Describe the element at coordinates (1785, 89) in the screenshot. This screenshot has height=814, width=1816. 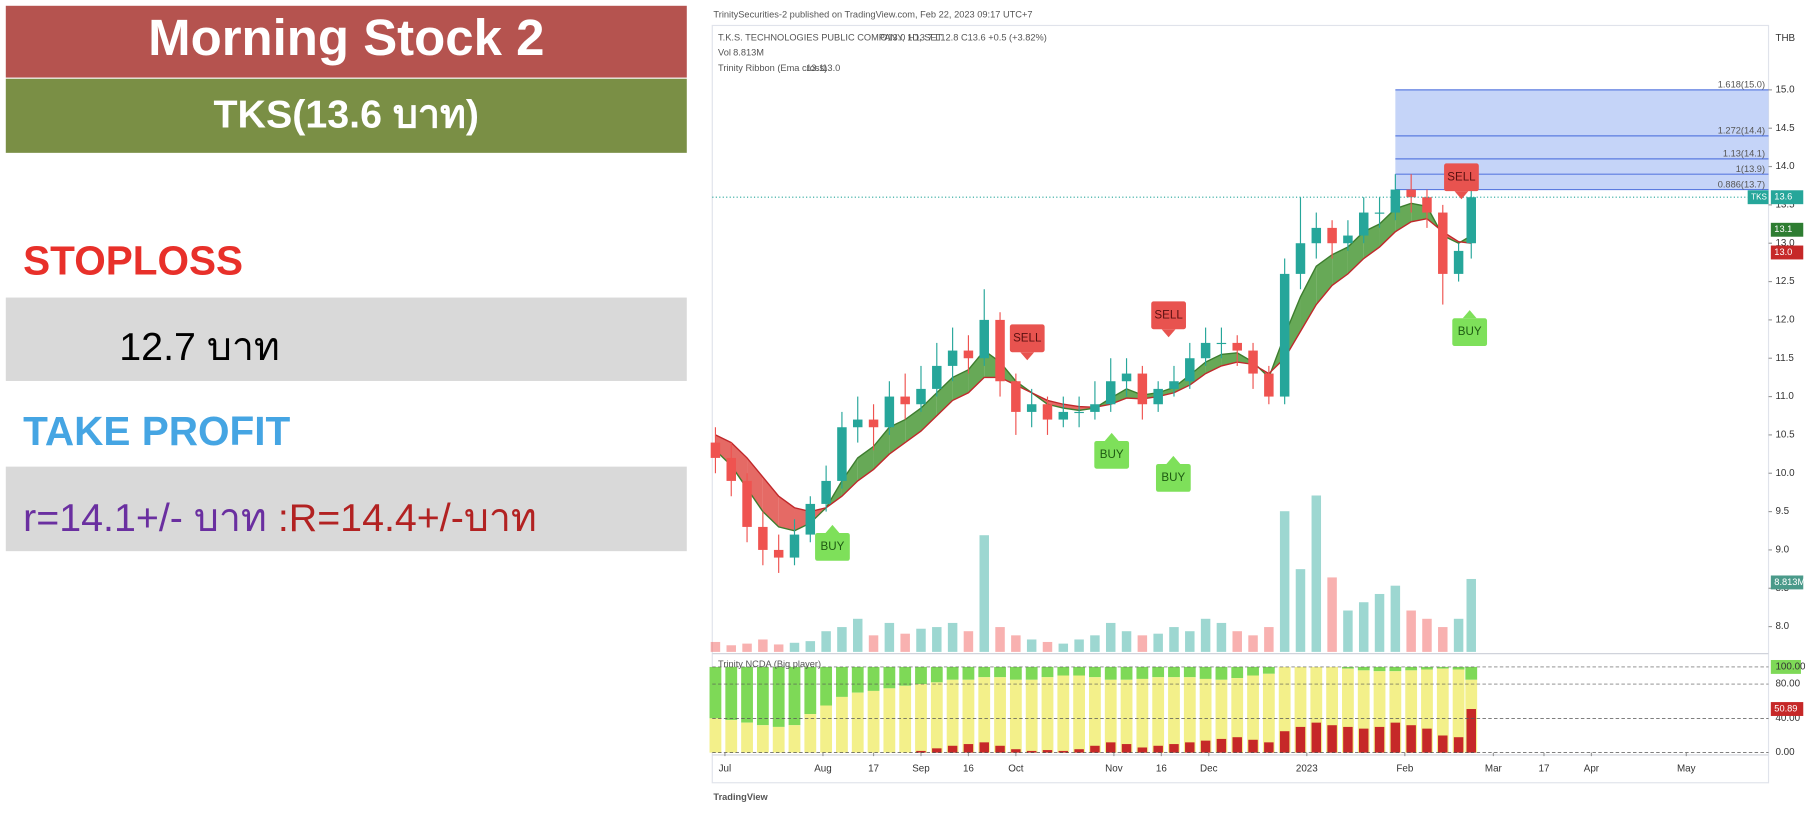
I see `y-tick-label: 15.0` at that location.